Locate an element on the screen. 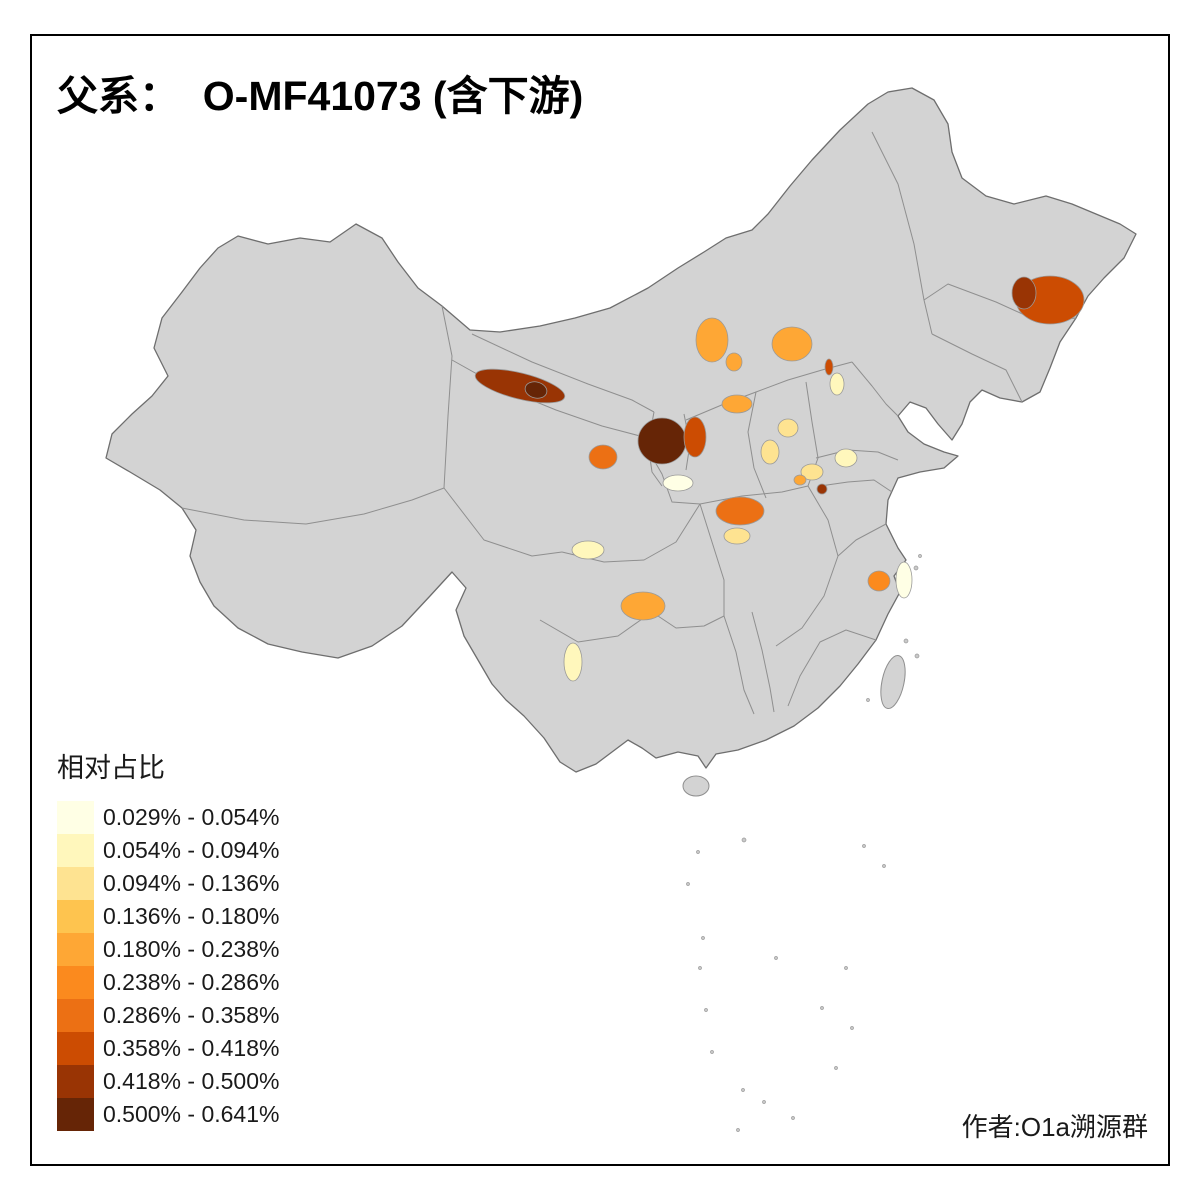  legend-bin-label: 0.238% - 0.286% is located at coordinates (191, 982).